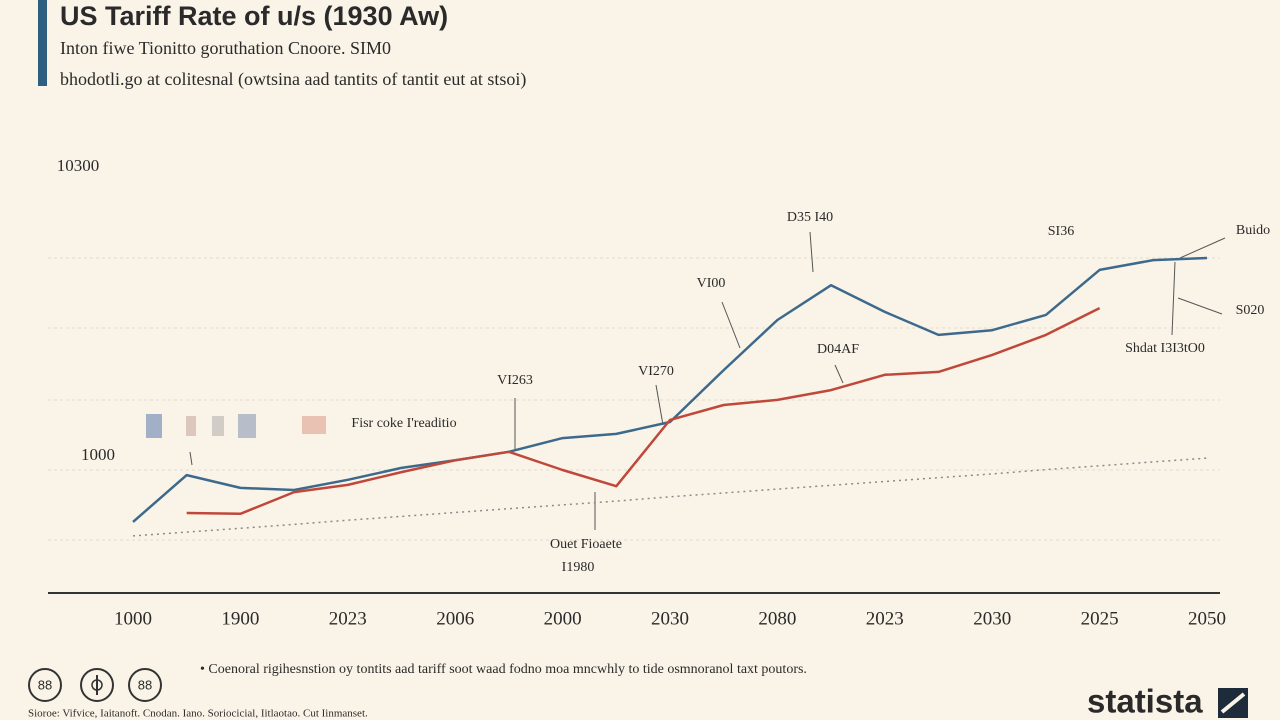  I want to click on annotation: 10300, so click(78, 165).